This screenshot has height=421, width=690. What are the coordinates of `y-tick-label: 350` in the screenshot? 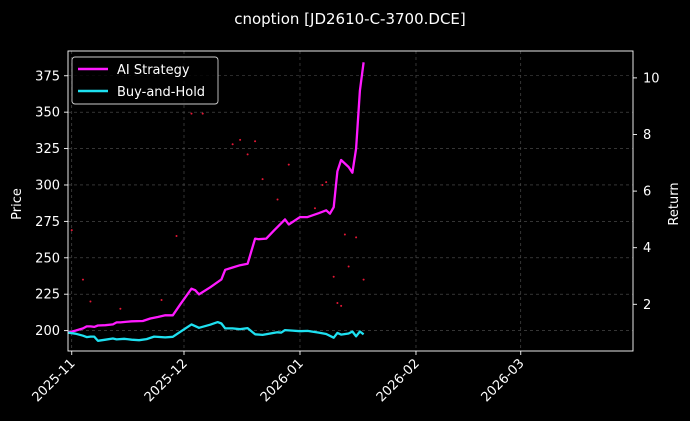 It's located at (47, 113).